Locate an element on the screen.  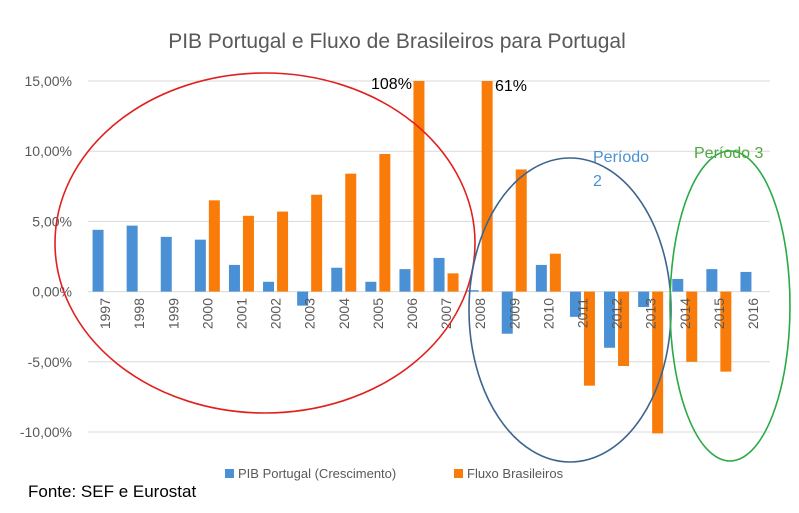
bar-pib-1999 is located at coordinates (166, 264).